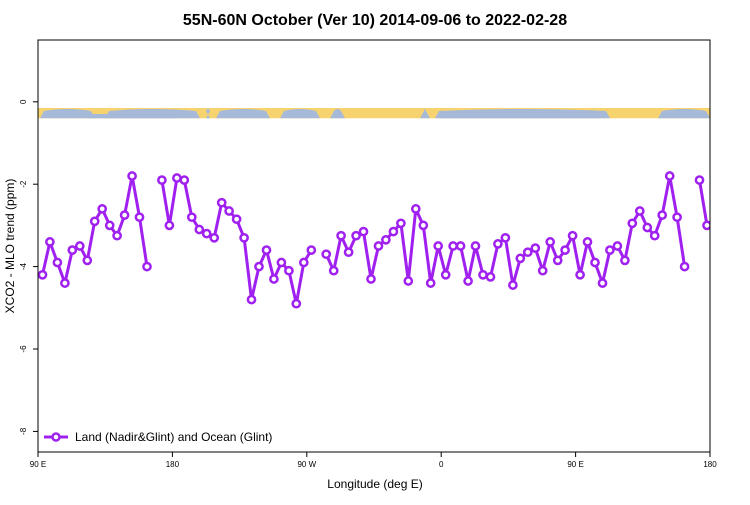  What do you see at coordinates (23, 101) in the screenshot?
I see `y-tick-label: 0` at bounding box center [23, 101].